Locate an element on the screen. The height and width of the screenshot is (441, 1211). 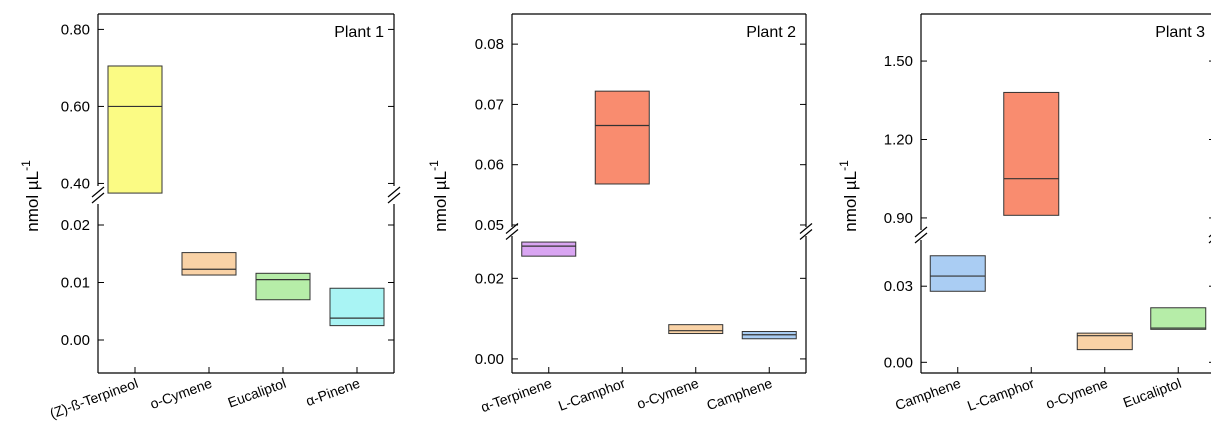
y-tick-label-upper: 1.20 is located at coordinates (898, 139).